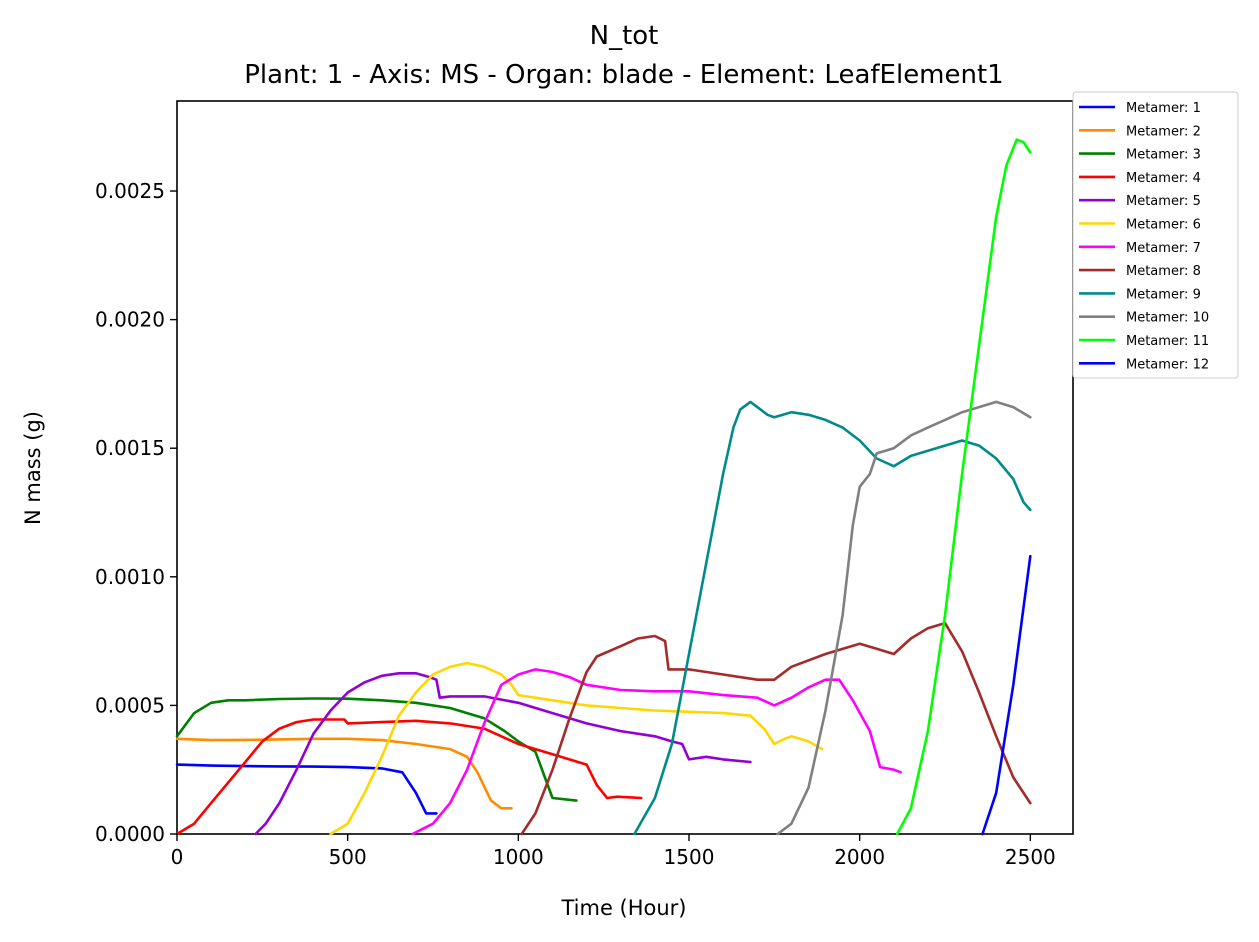  I want to click on x-tick-label: 2500, so click(1030, 857).